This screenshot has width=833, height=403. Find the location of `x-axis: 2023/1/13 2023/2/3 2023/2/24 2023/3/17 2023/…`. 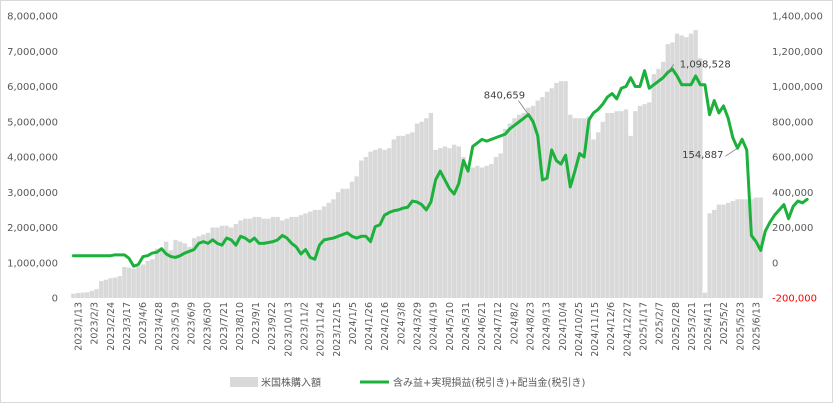

x-axis: 2023/1/13 2023/2/3 2023/2/24 2023/3/17 2023/… is located at coordinates (418, 329).